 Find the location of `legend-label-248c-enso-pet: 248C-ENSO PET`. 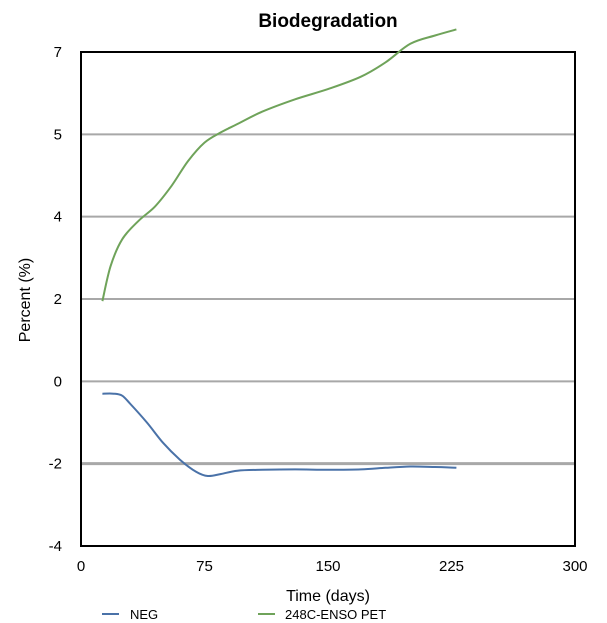

legend-label-248c-enso-pet: 248C-ENSO PET is located at coordinates (335, 614).